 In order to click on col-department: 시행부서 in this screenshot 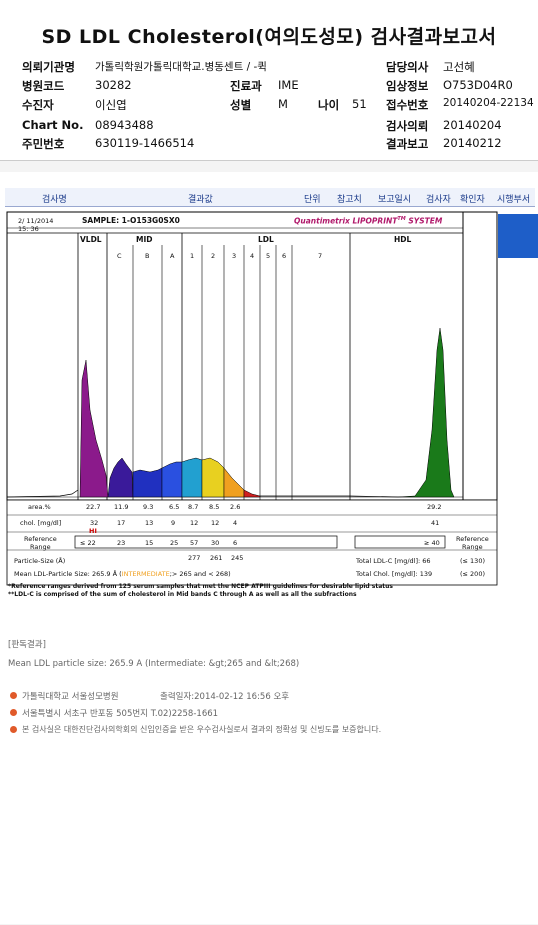, I will do `click(514, 200)`.